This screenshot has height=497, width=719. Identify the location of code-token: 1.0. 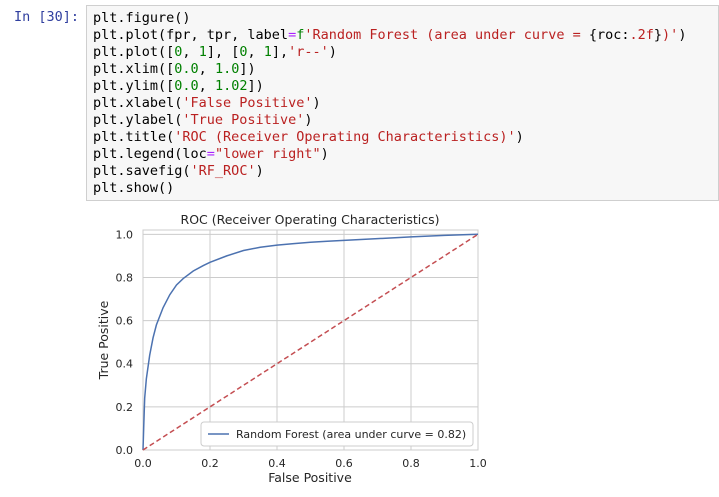
(227, 69).